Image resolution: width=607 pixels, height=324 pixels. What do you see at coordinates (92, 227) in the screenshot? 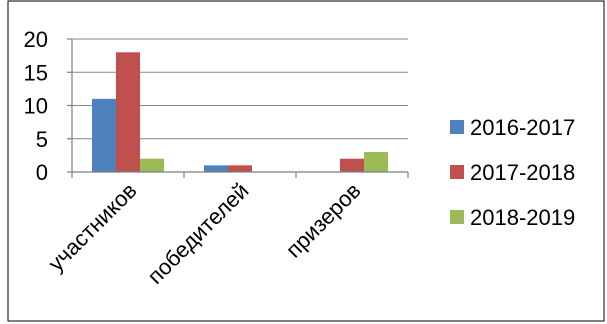
I see `x-category-label: участников` at bounding box center [92, 227].